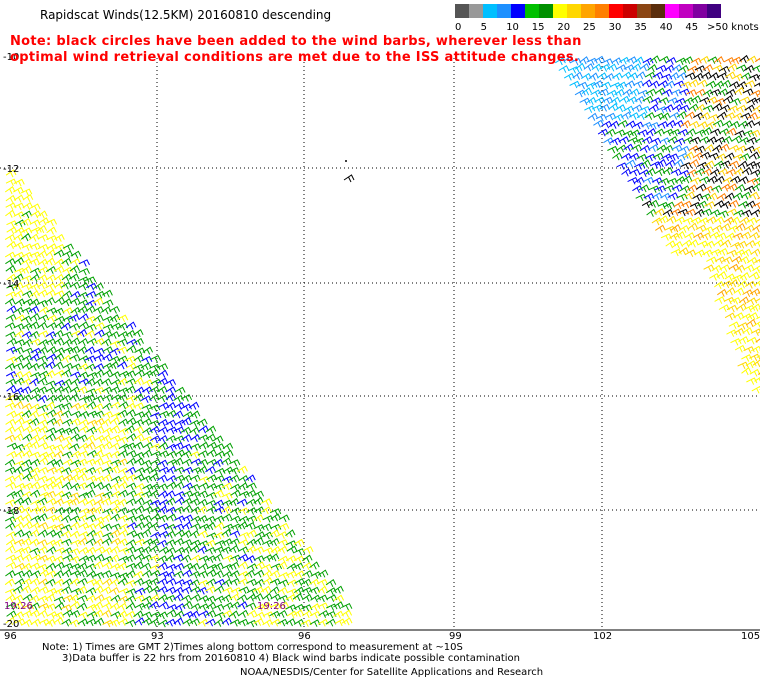  What do you see at coordinates (589, 27) in the screenshot?
I see `legend-label: 25` at bounding box center [589, 27].